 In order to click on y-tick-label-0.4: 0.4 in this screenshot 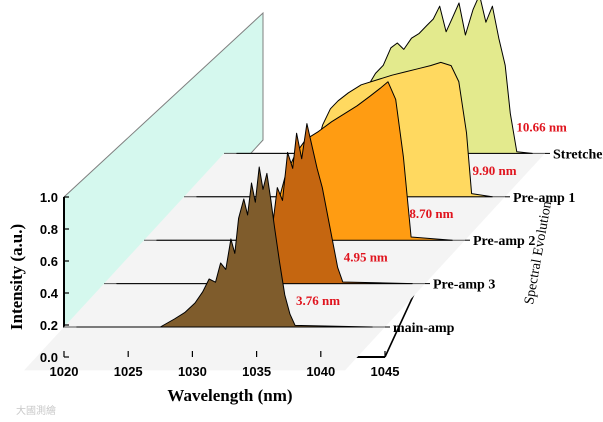, I will do `click(49, 293)`.